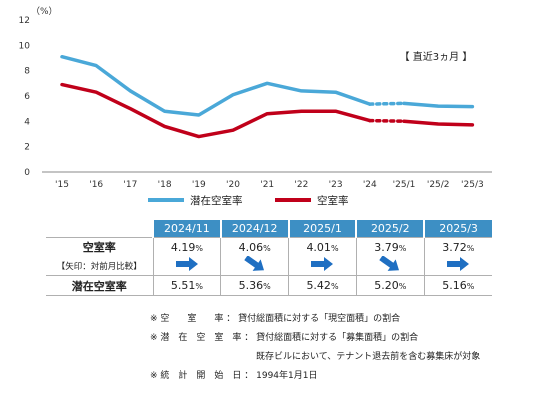 This screenshot has height=400, width=536. Describe the element at coordinates (368, 357) in the screenshot. I see `footnote-latent-detail: 既存ビルにおいて、テナント退去前を含む募集床が対象` at that location.